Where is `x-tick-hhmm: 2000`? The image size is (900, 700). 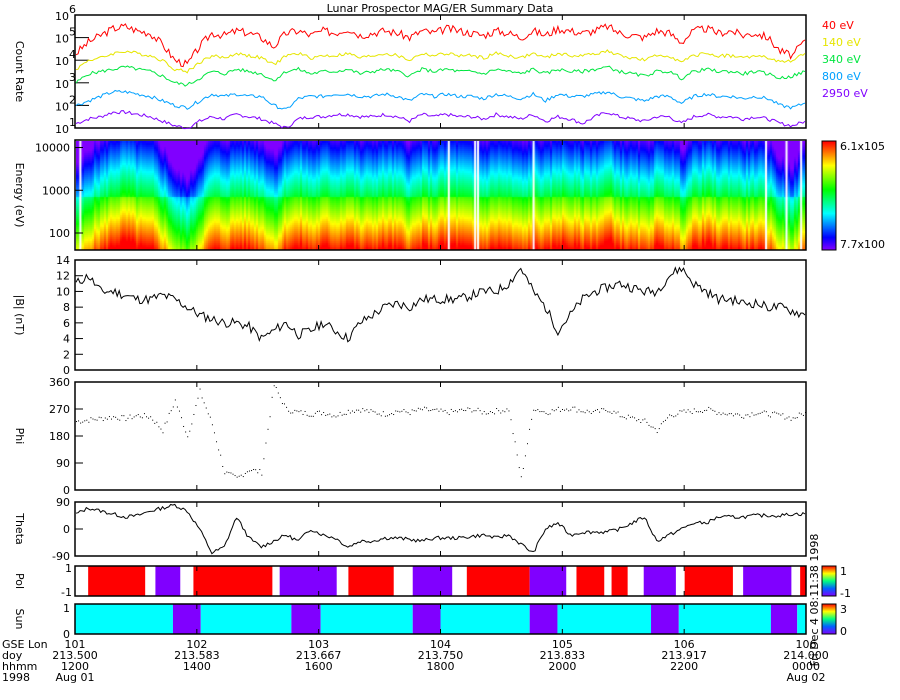
x-tick-hhmm: 2000 is located at coordinates (562, 666).